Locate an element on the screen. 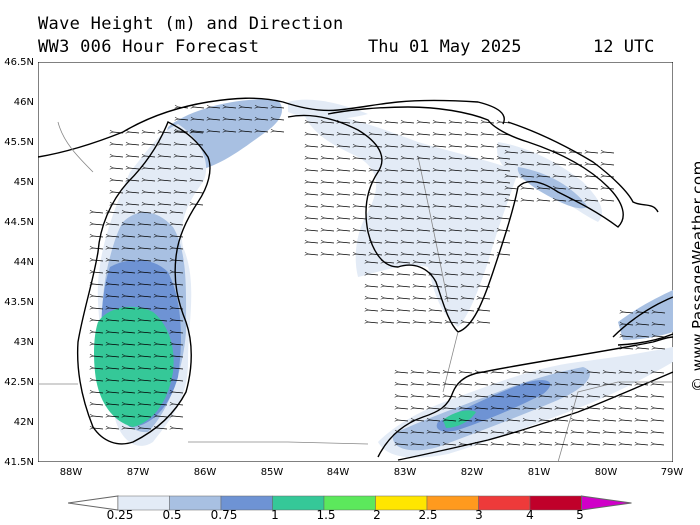 The width and height of the screenshot is (700, 525). georgian-bay-shore is located at coordinates (583, 167).